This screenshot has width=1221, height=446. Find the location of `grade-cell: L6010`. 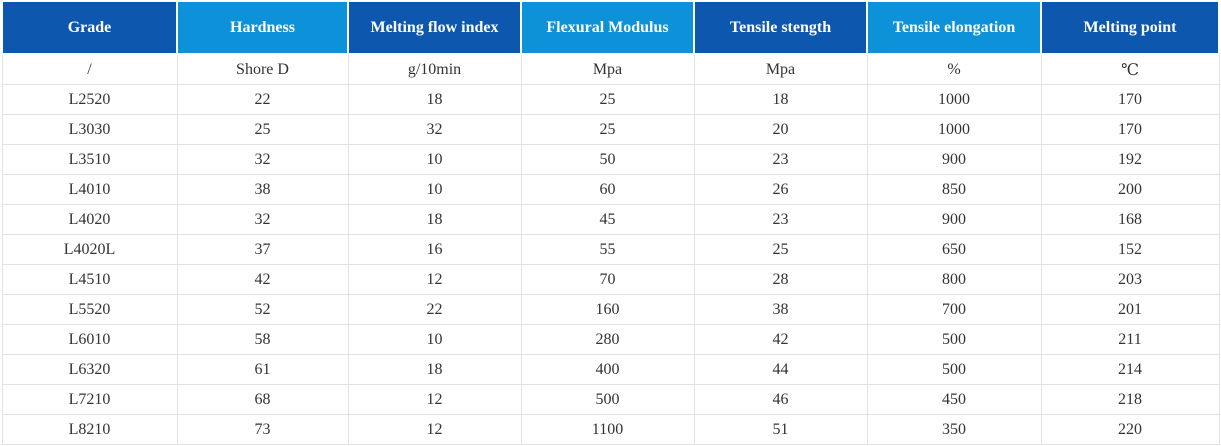

grade-cell: L6010 is located at coordinates (89, 339).